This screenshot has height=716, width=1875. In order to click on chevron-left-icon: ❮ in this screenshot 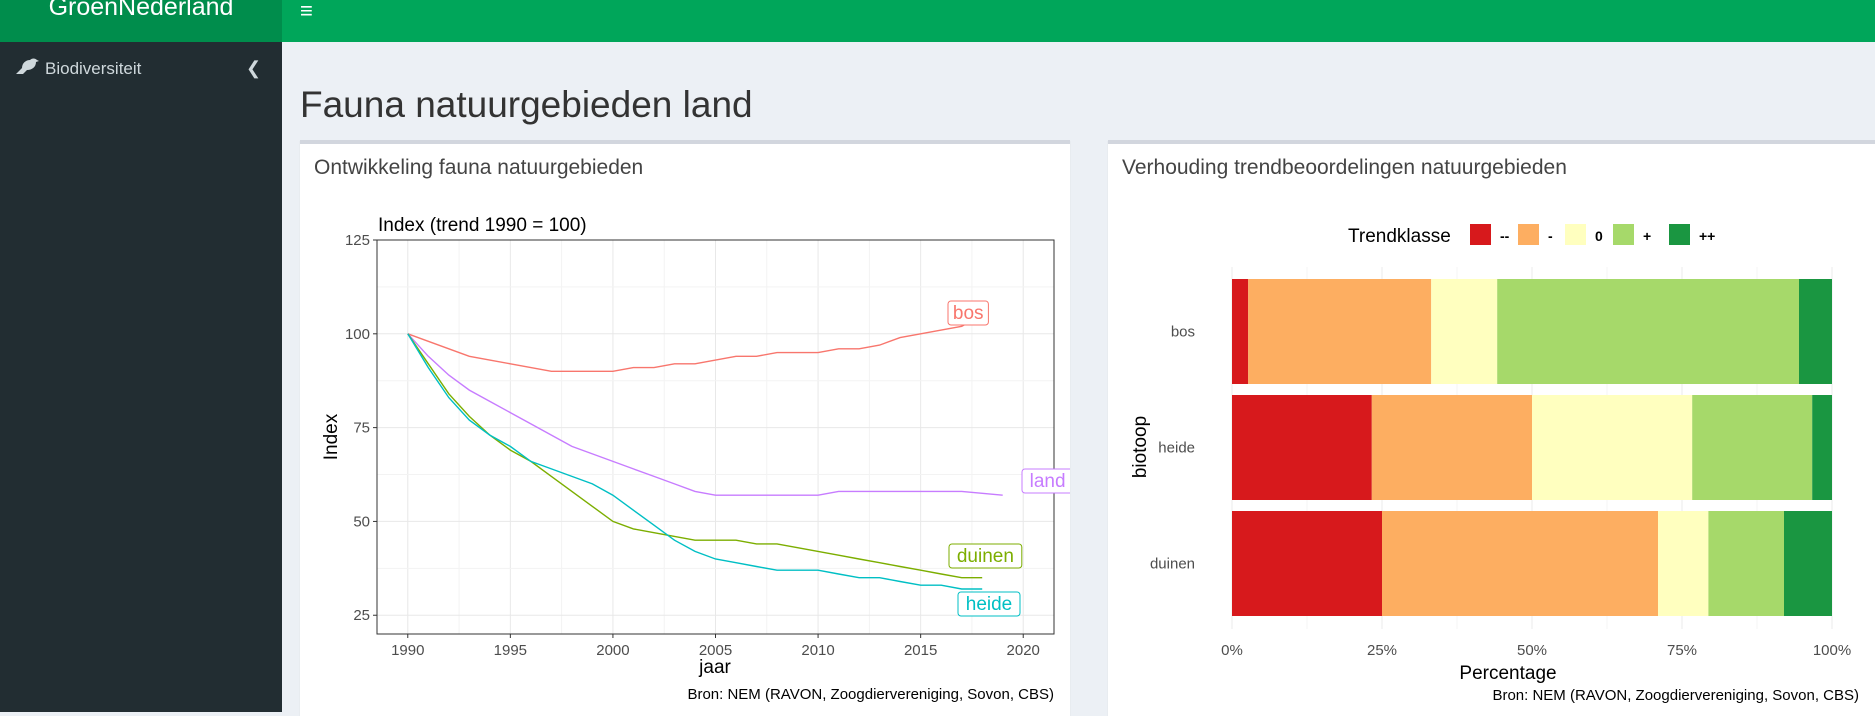, I will do `click(254, 68)`.